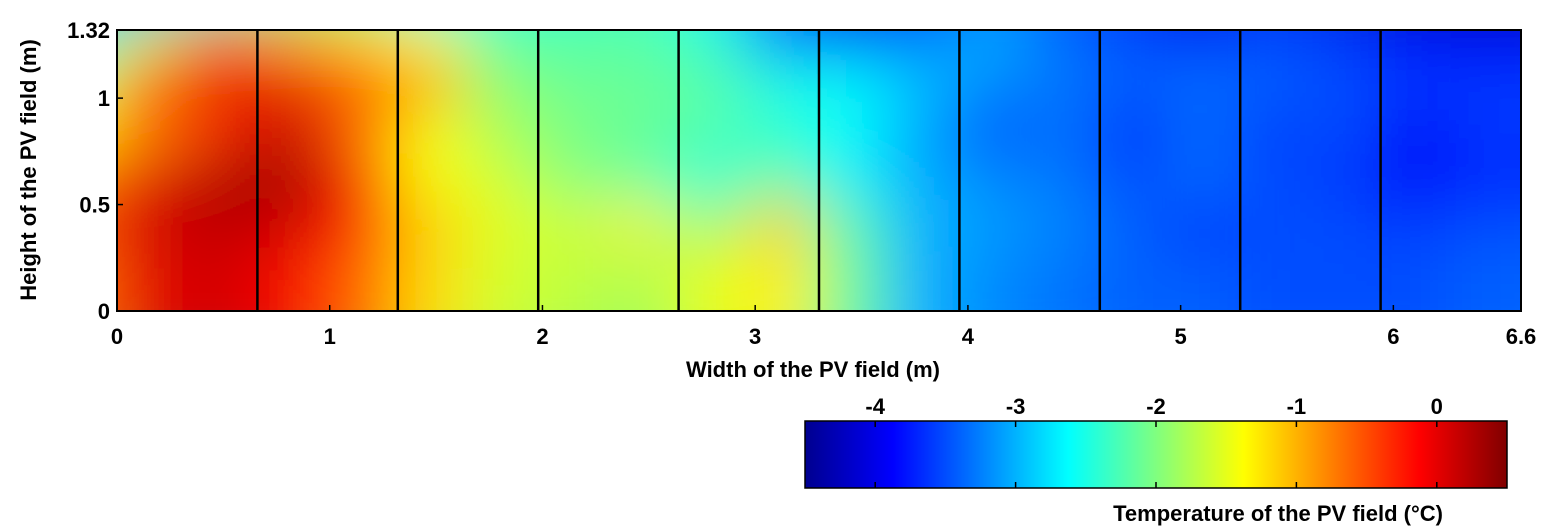 The image size is (1554, 529). I want to click on x-axis-label: Width of the PV field (m), so click(813, 369).